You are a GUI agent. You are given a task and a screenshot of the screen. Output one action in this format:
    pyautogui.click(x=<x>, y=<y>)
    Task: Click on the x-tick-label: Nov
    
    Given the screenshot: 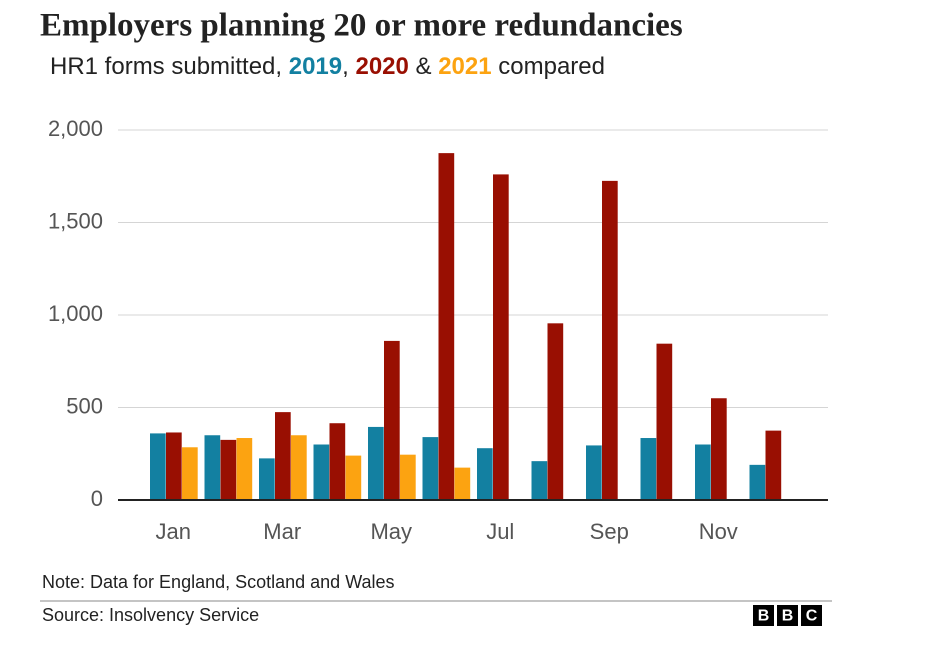 What is the action you would take?
    pyautogui.click(x=718, y=531)
    